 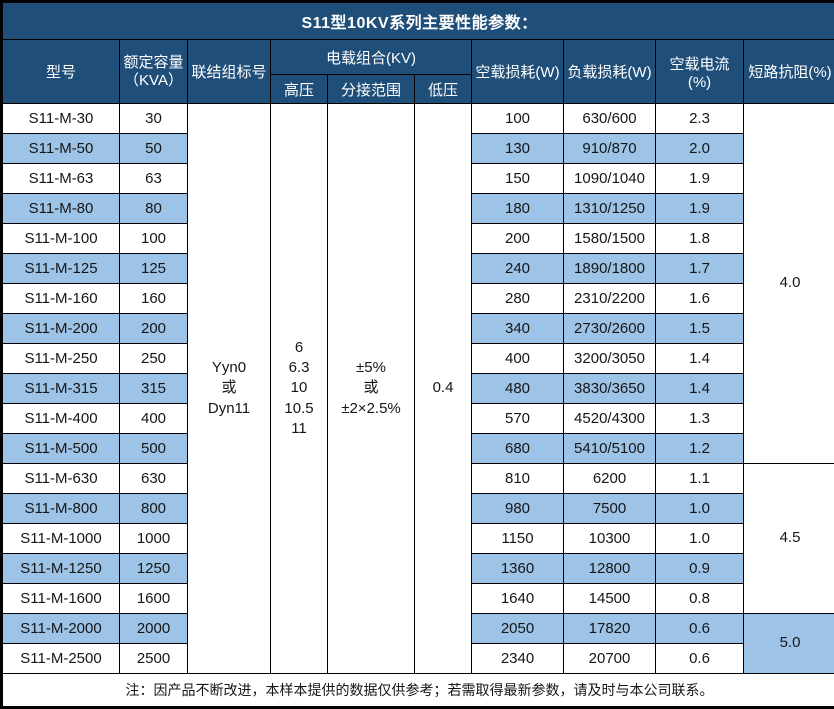 What do you see at coordinates (154, 479) in the screenshot?
I see `cell-capacity: 630` at bounding box center [154, 479].